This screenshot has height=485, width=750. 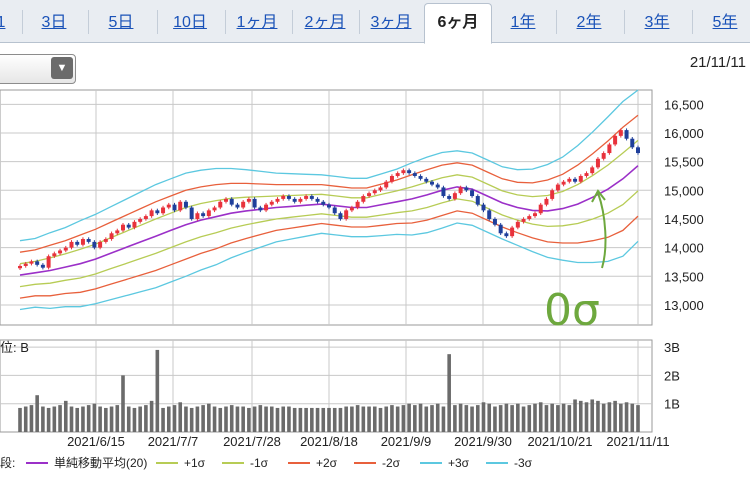 I want to click on price-tick-label: 16,500, so click(x=684, y=104).